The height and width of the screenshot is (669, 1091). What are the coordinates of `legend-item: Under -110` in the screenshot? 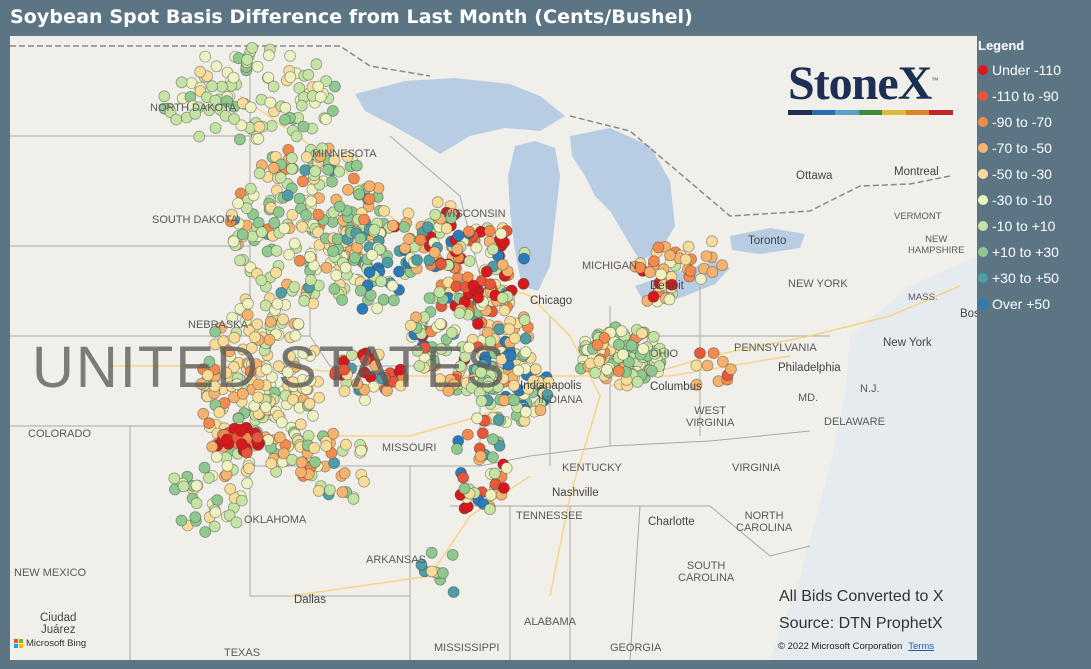 It's located at (1019, 70).